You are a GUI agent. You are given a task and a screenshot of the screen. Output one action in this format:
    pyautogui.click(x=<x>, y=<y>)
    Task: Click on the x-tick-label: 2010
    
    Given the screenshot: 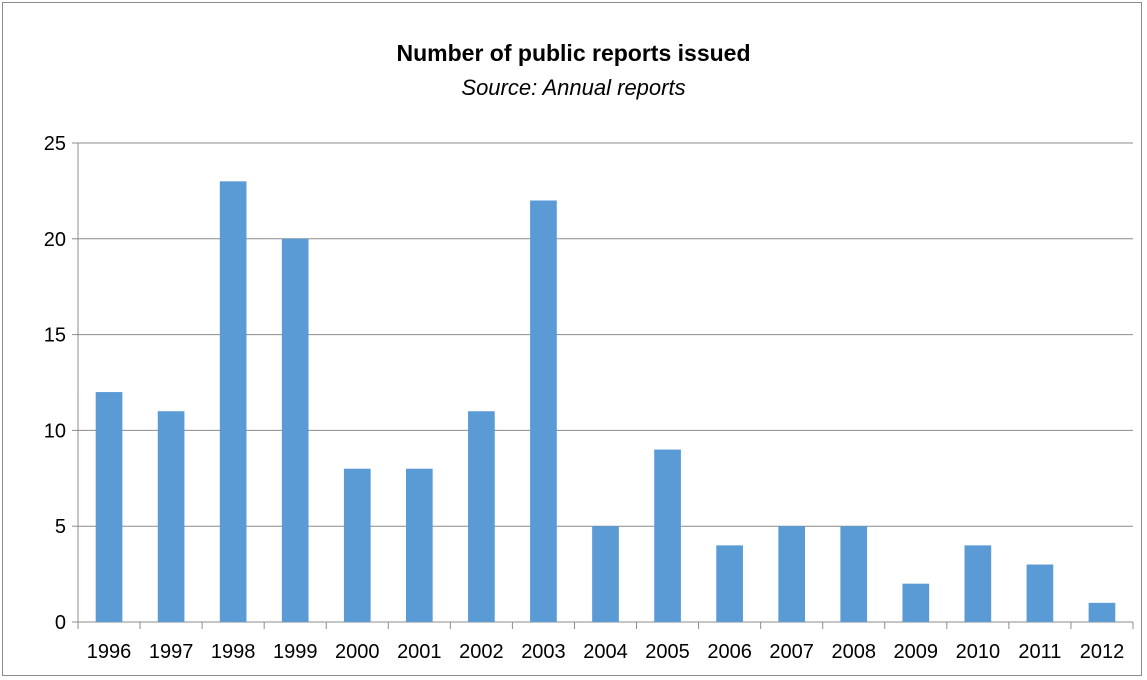 What is the action you would take?
    pyautogui.click(x=978, y=652)
    